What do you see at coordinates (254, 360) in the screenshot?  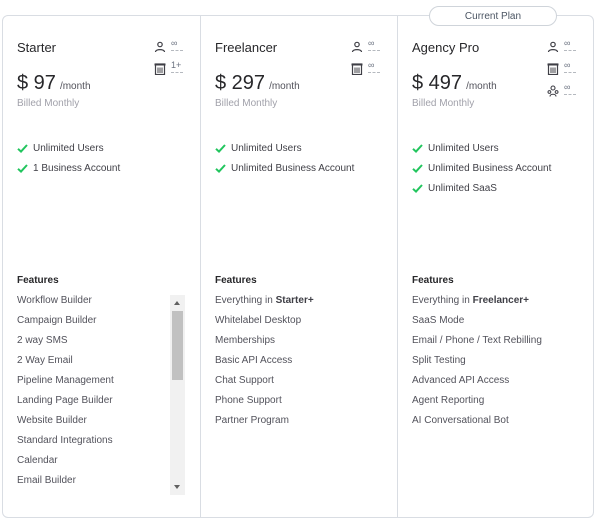 I see `feature-item: Basic API Access` at bounding box center [254, 360].